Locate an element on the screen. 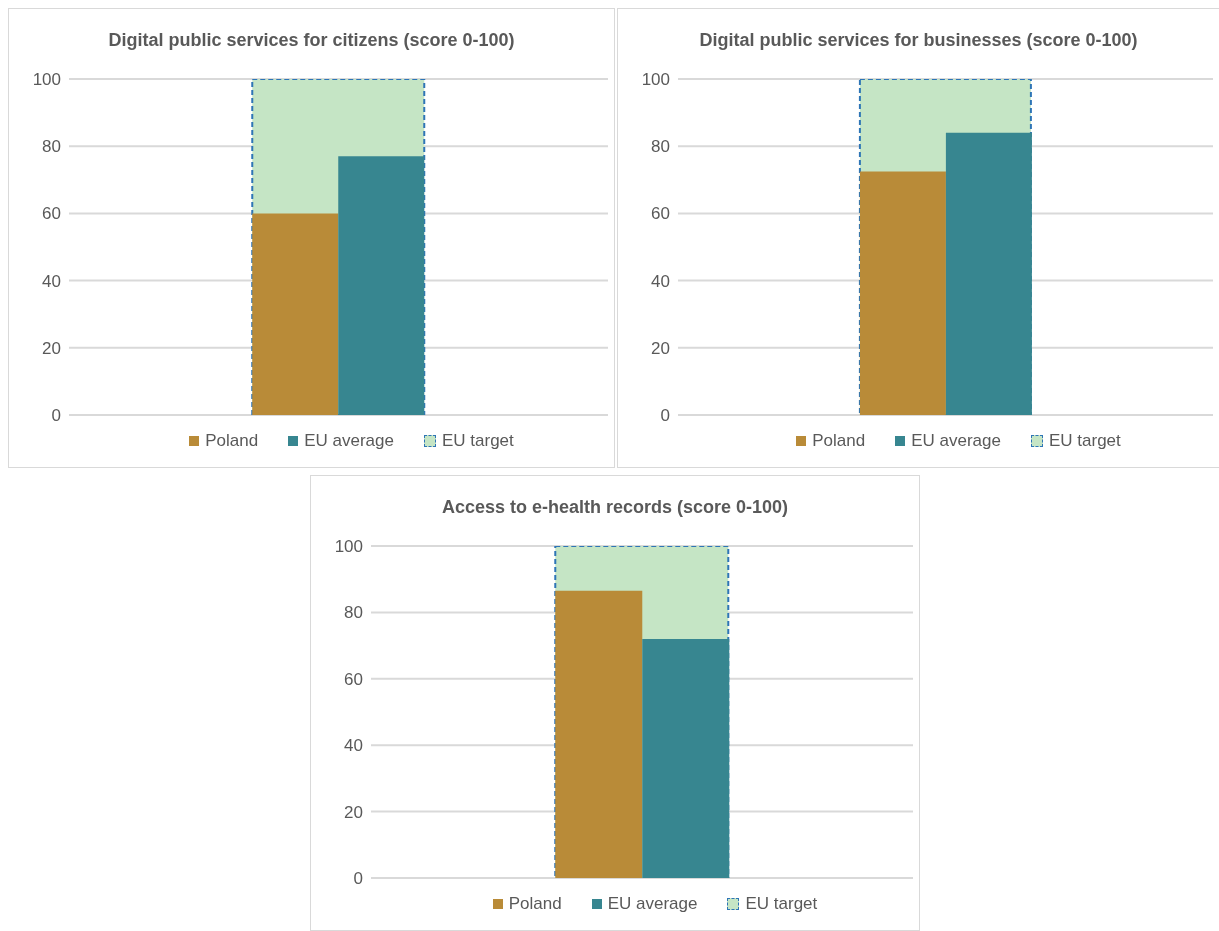 The image size is (1219, 931). chart-title: Digital public services for citizens (score 0-100) is located at coordinates (311, 40).